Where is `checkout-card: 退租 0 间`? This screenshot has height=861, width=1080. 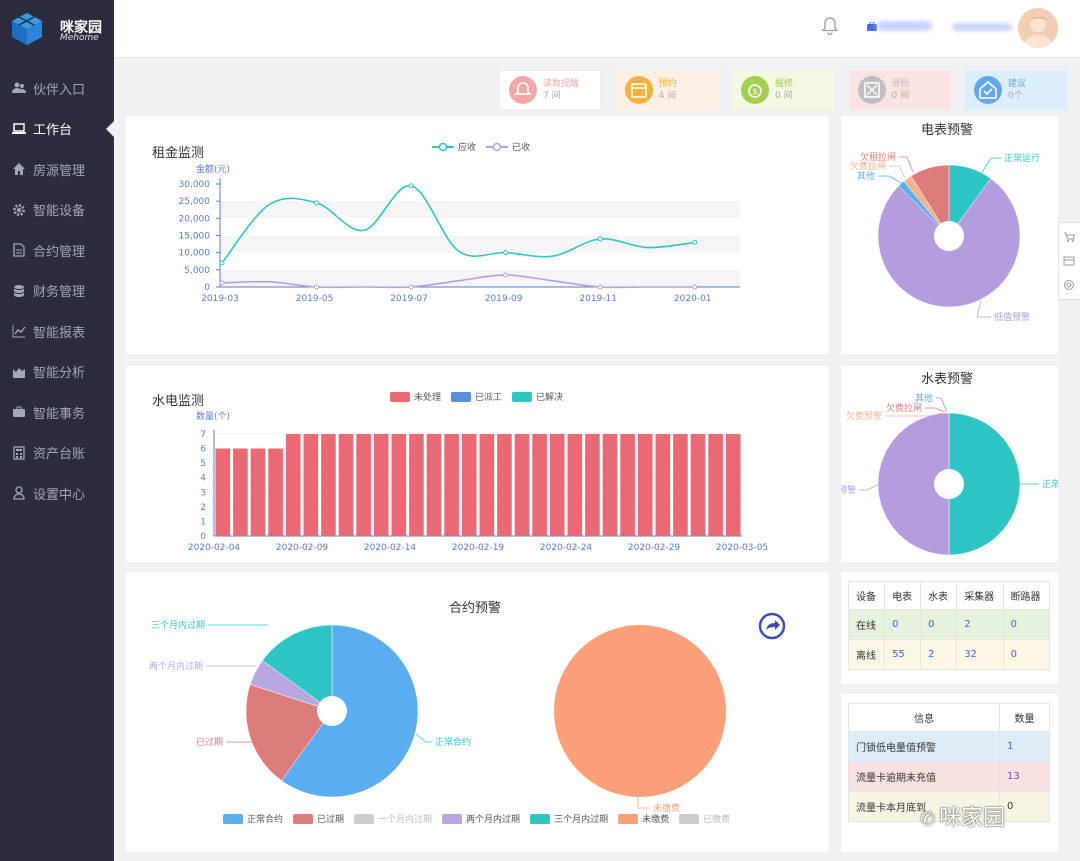 checkout-card: 退租 0 间 is located at coordinates (899, 90).